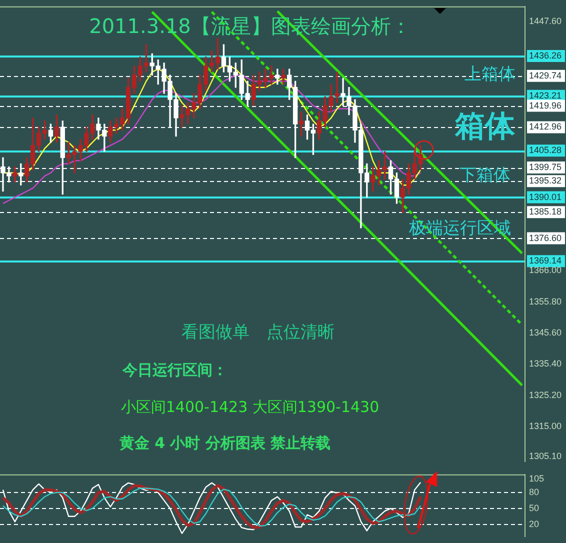 The height and width of the screenshot is (543, 566). I want to click on y-tick-label: 1429.74, so click(545, 75).